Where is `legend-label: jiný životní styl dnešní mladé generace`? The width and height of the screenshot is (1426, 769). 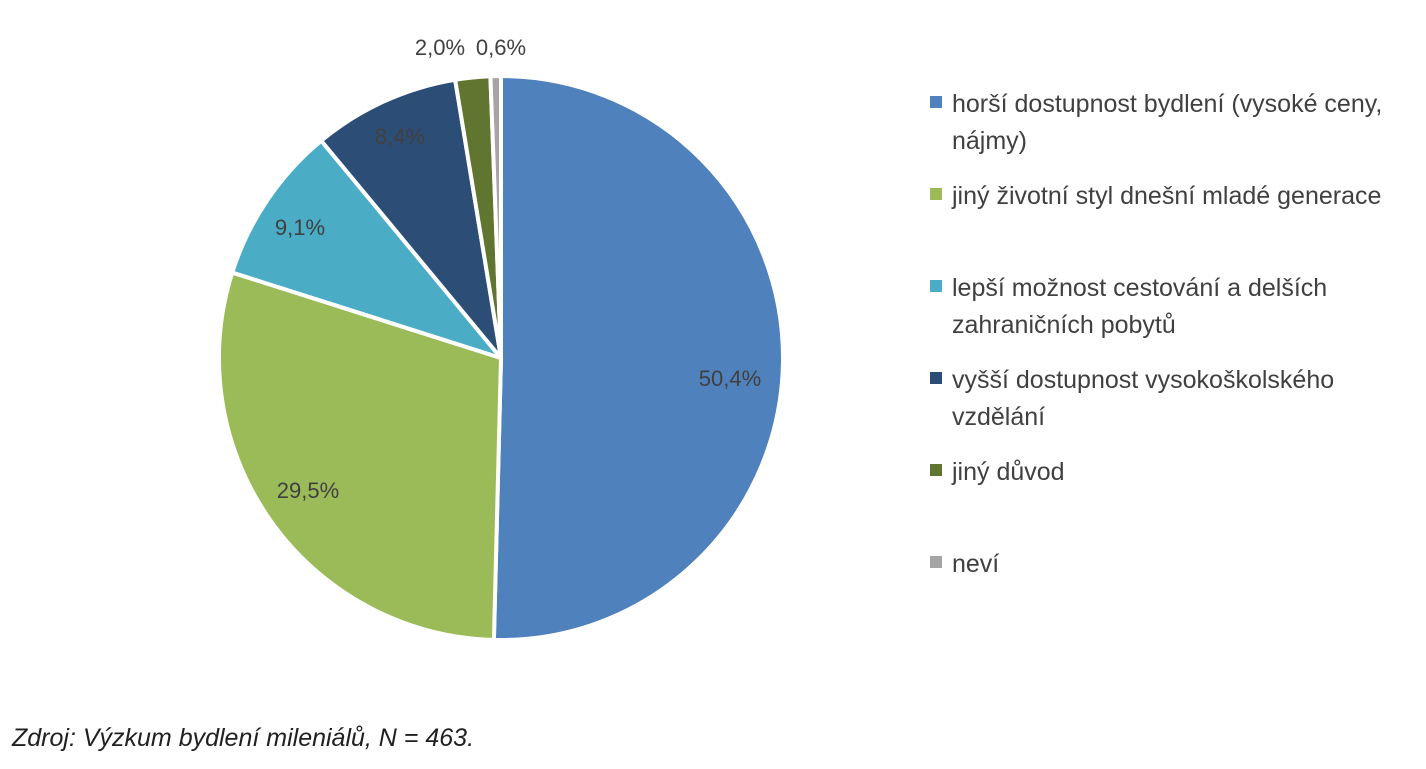
legend-label: jiný životní styl dnešní mladé generace is located at coordinates (1167, 196).